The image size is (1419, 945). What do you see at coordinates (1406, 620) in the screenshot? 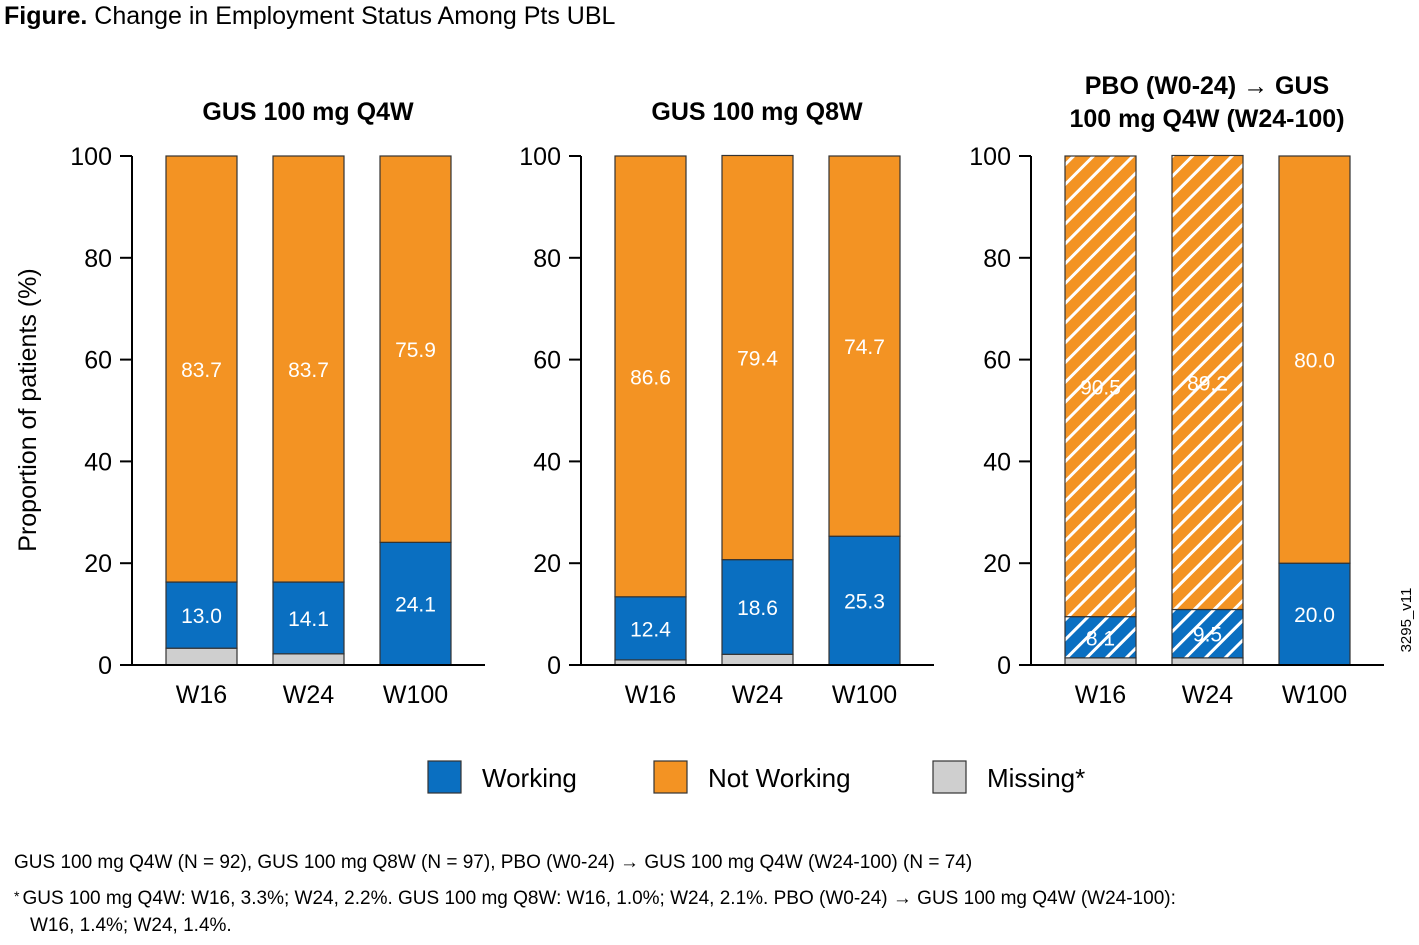
I see `version-tag: 3295_v11` at bounding box center [1406, 620].